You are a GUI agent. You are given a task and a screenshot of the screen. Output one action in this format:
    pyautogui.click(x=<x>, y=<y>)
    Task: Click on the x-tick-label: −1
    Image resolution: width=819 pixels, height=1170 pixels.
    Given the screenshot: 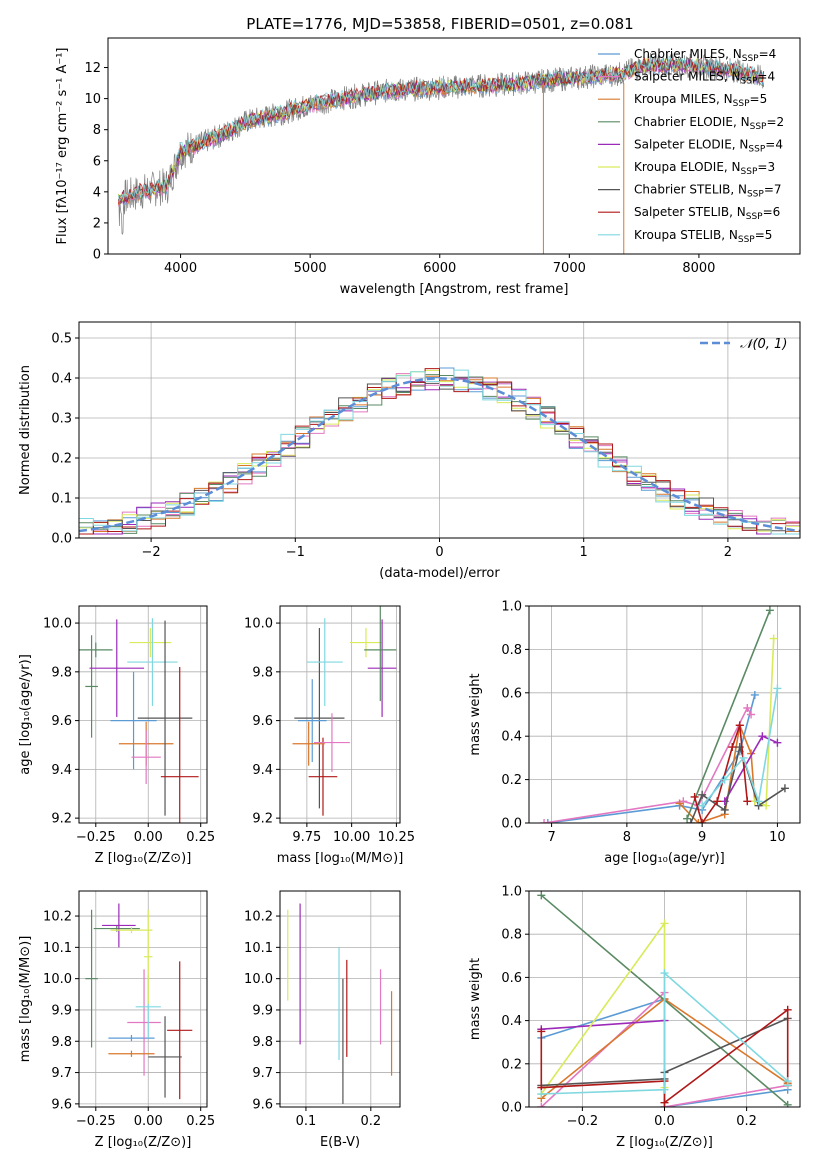 What is the action you would take?
    pyautogui.click(x=295, y=552)
    